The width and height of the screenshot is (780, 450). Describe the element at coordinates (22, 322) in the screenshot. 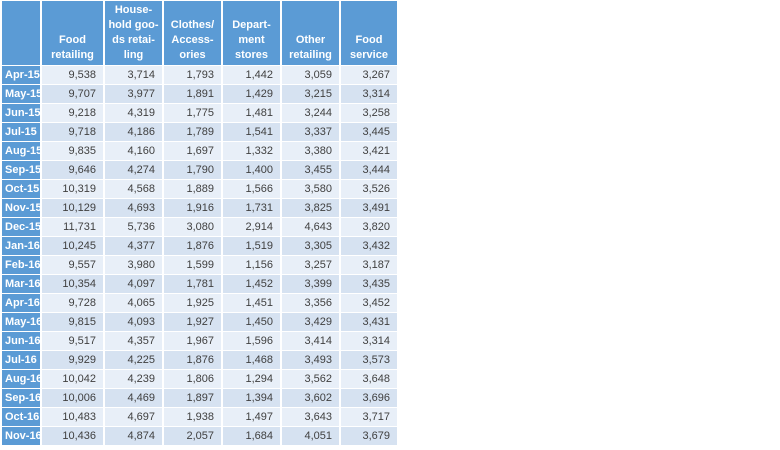

I see `row-label: May-16` at that location.